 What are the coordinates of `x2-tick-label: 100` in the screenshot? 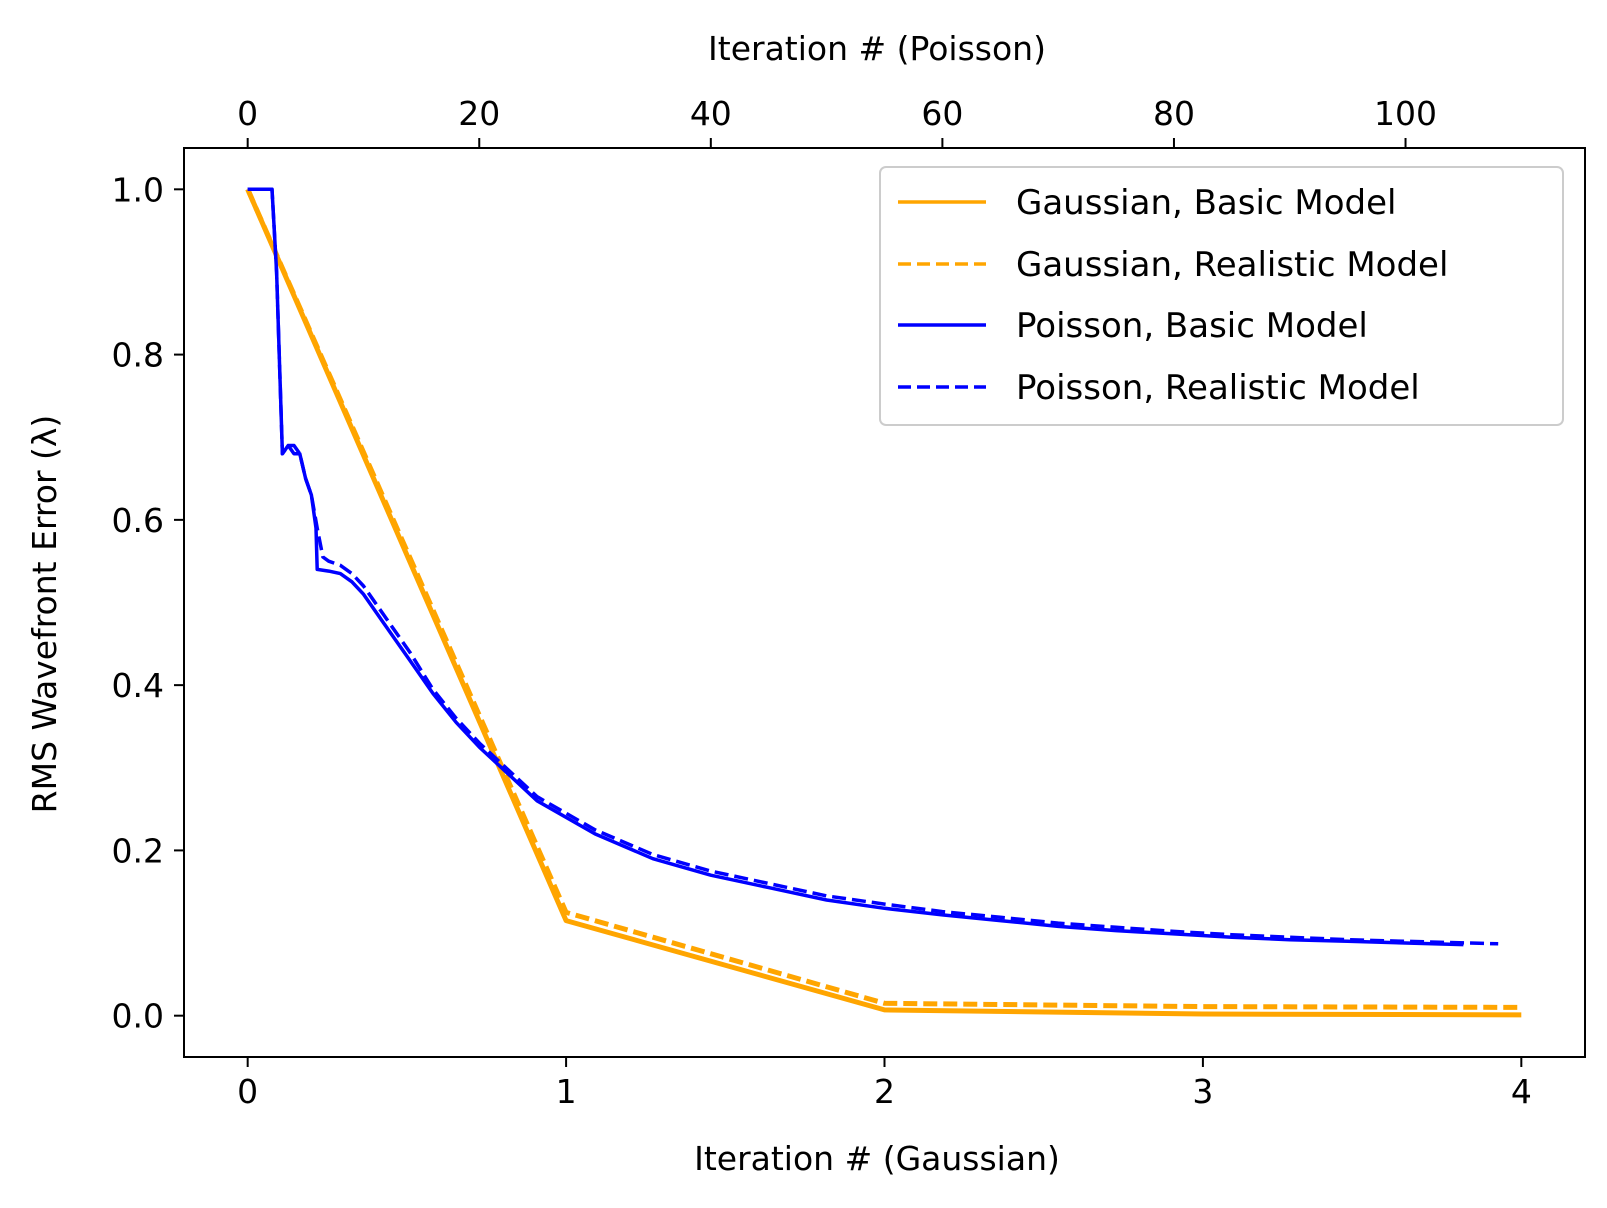 It's located at (1405, 113).